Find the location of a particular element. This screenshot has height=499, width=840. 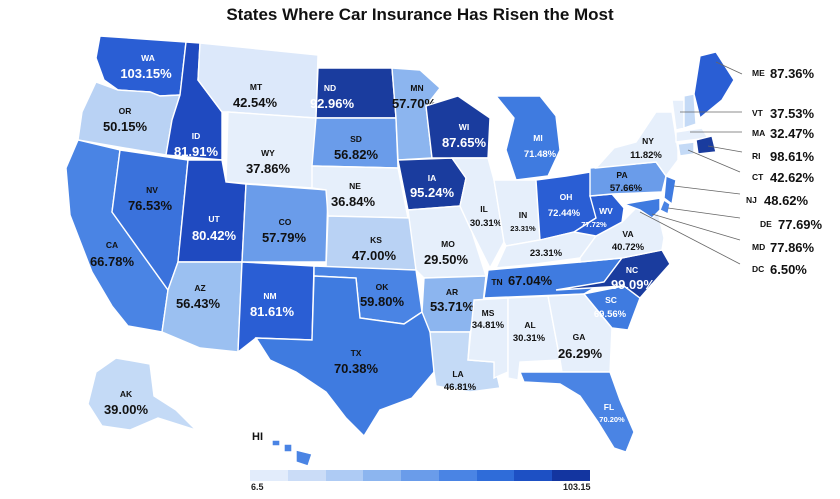

state-sd: SD 56.82% is located at coordinates (355, 143).